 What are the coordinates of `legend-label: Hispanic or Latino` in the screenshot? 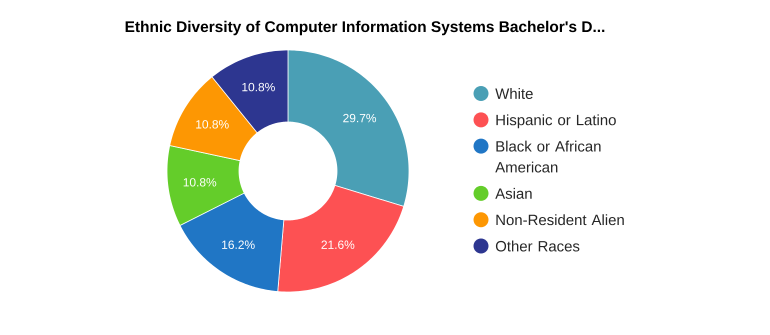 It's located at (556, 121).